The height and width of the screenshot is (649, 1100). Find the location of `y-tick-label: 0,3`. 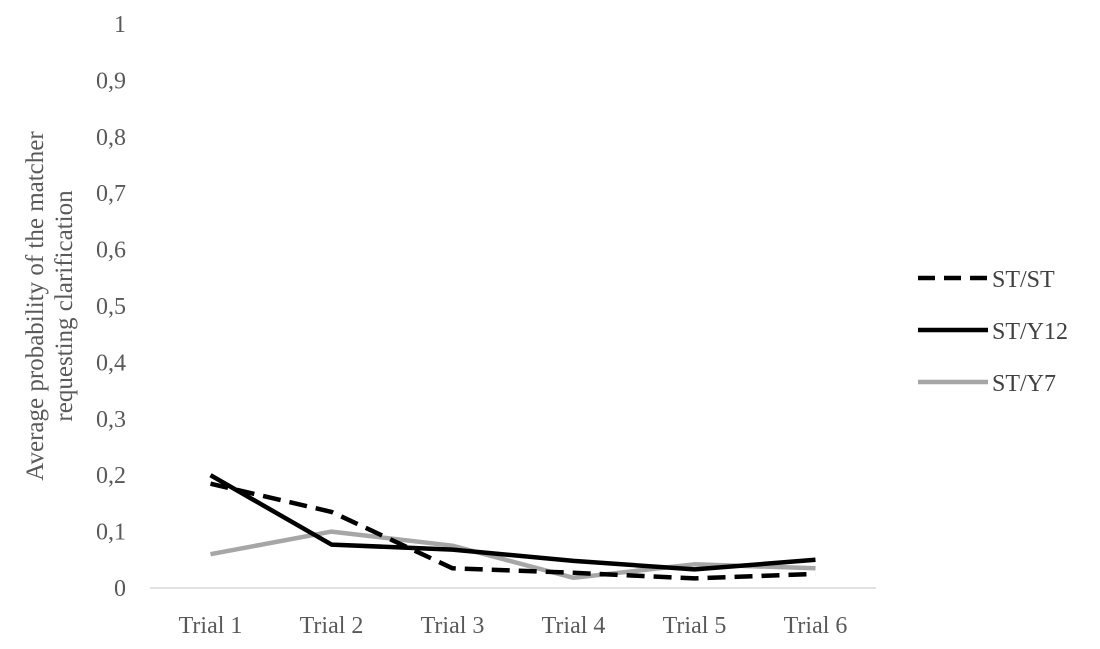

y-tick-label: 0,3 is located at coordinates (111, 420).